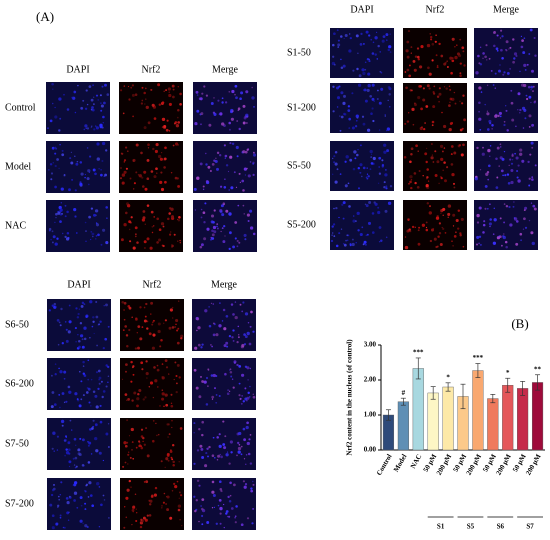 This screenshot has height=540, width=550. I want to click on y-tick-label: 3.00, so click(370, 345).